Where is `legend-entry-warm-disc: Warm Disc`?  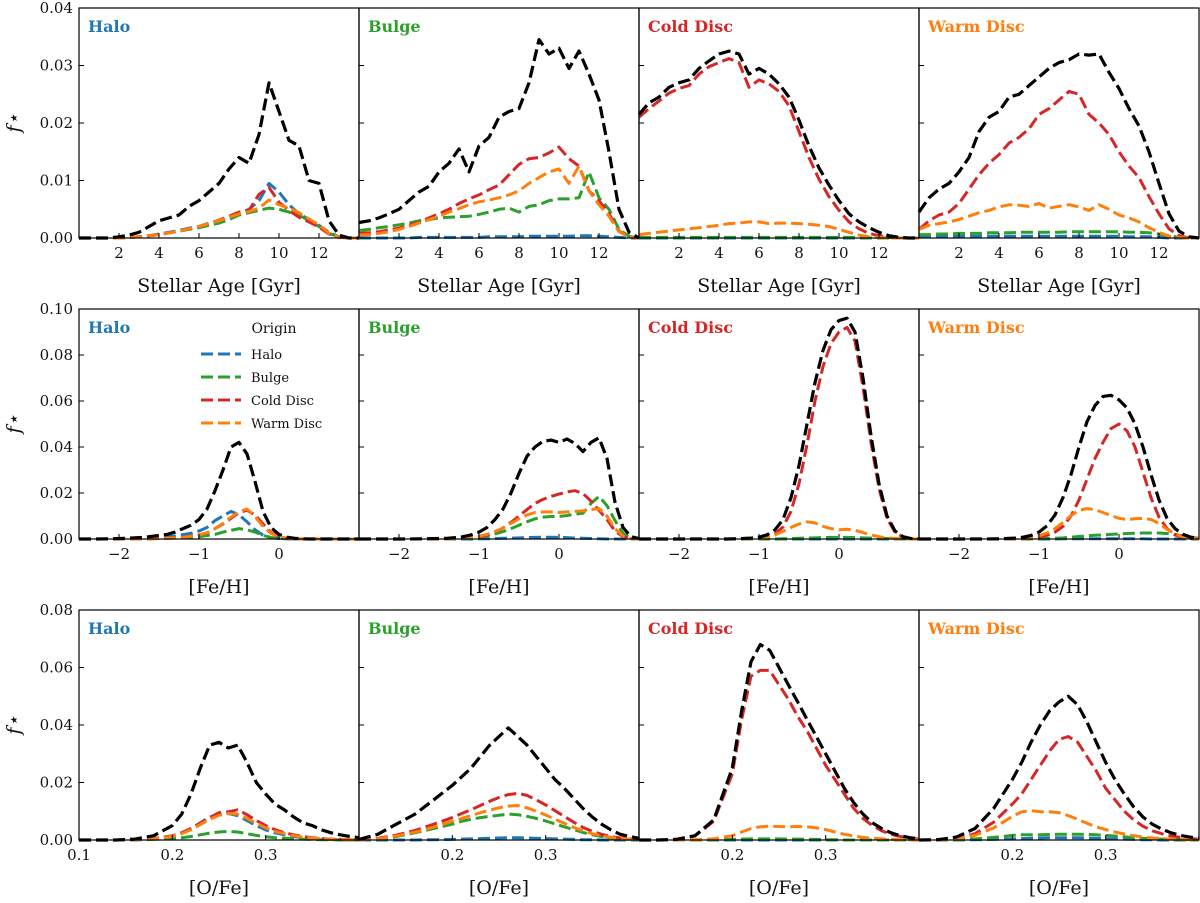 legend-entry-warm-disc: Warm Disc is located at coordinates (286, 424).